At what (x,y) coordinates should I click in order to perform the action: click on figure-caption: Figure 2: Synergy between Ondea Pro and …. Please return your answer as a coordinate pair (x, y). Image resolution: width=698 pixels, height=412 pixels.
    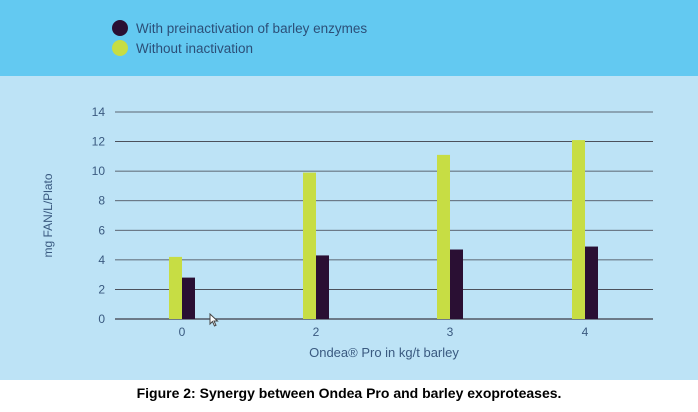
    Looking at the image, I should click on (349, 393).